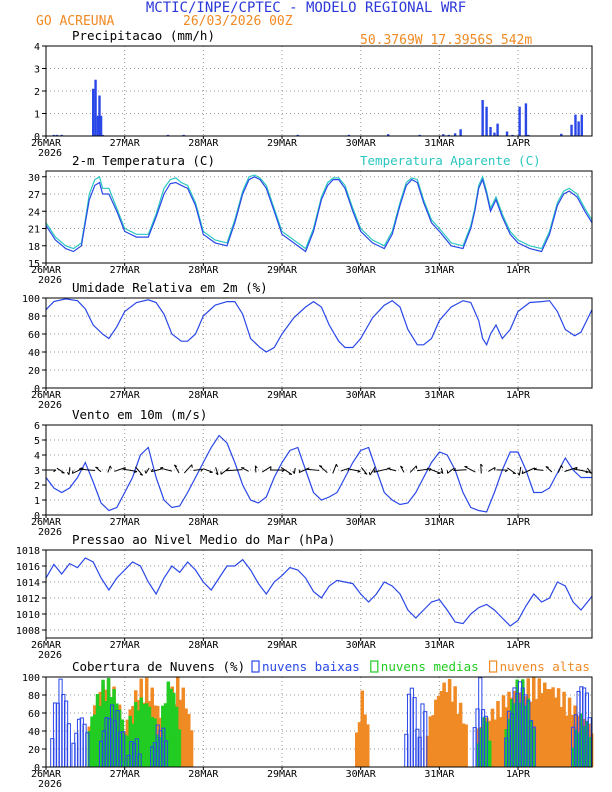 The height and width of the screenshot is (792, 612). I want to click on panel-title: Umidade Relativa em 2m (%), so click(170, 287).